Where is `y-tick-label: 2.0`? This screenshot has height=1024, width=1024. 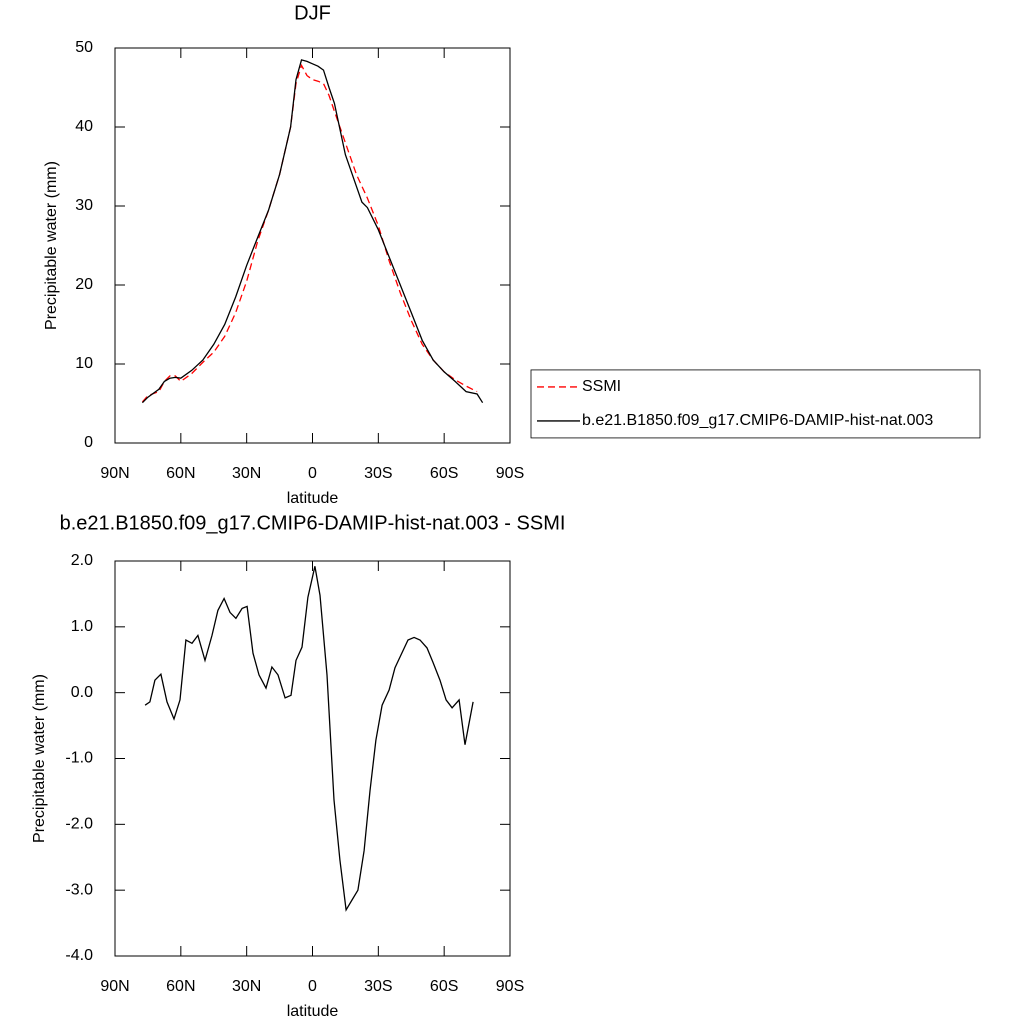 y-tick-label: 2.0 is located at coordinates (82, 560).